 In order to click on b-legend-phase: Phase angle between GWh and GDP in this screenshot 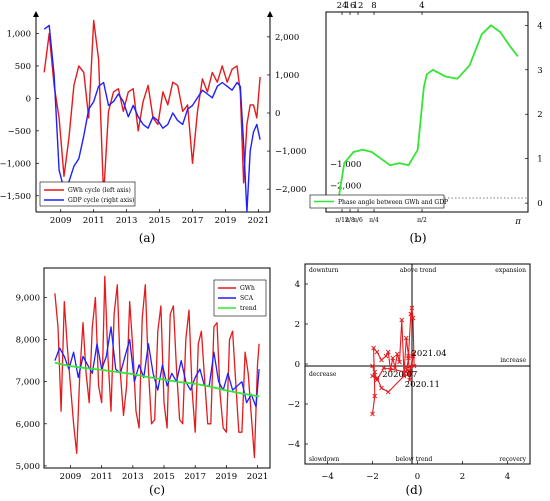, I will do `click(393, 202)`.